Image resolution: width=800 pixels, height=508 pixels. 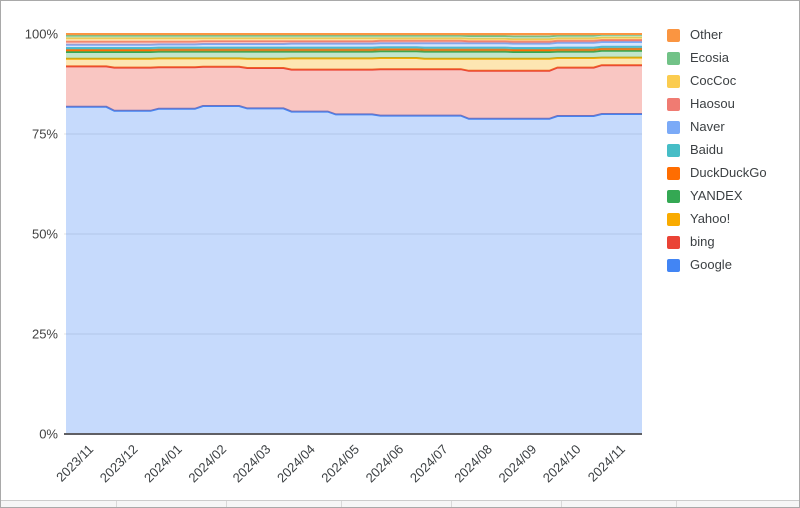 I want to click on series-area-bing, so click(x=354, y=92).